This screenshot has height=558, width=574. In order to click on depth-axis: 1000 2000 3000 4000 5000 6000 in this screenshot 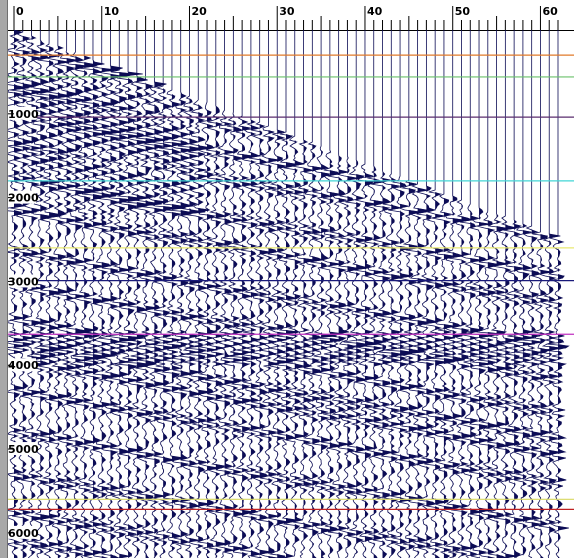, I will do `click(23, 323)`.